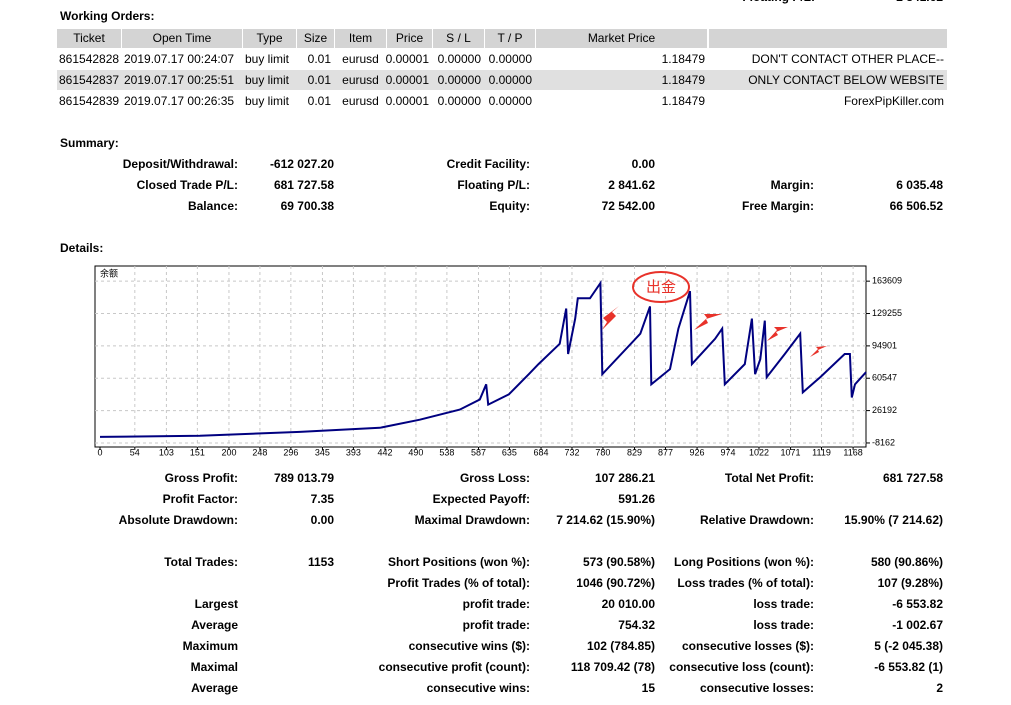 The width and height of the screenshot is (1011, 705). I want to click on x-tick-label: 538, so click(446, 452).